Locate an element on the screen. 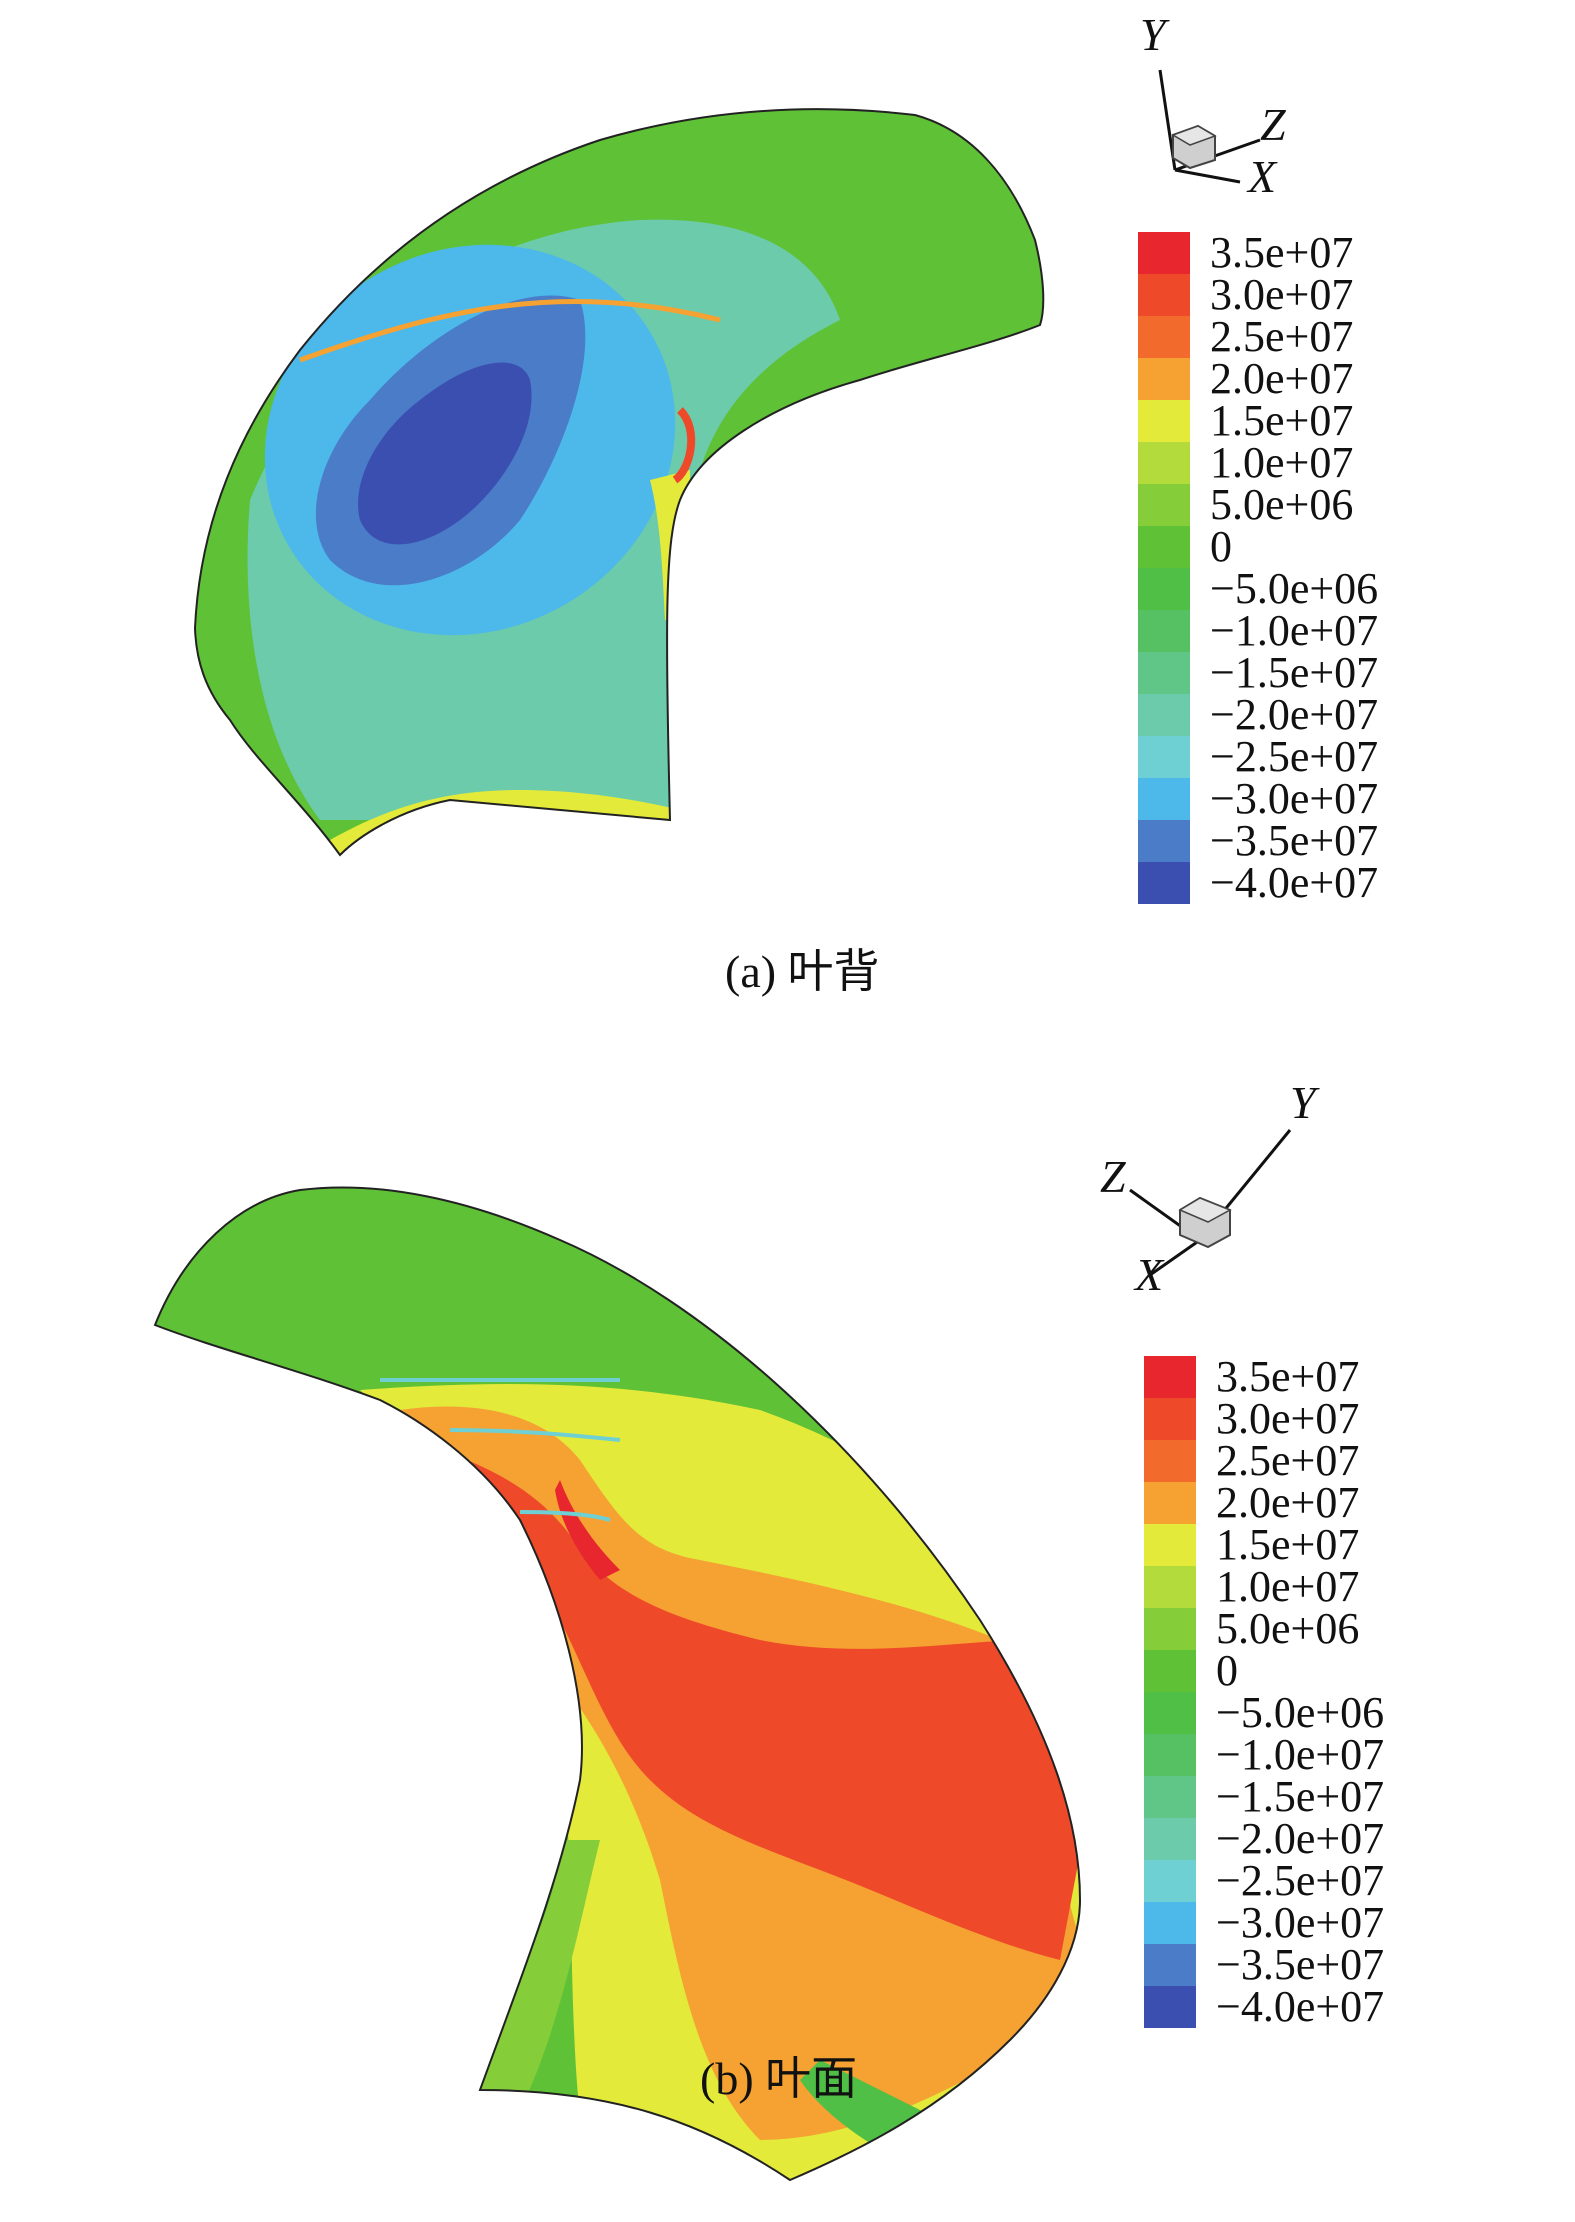 Image resolution: width=1575 pixels, height=2222 pixels. caption-a: (a) 叶背 is located at coordinates (802, 971).